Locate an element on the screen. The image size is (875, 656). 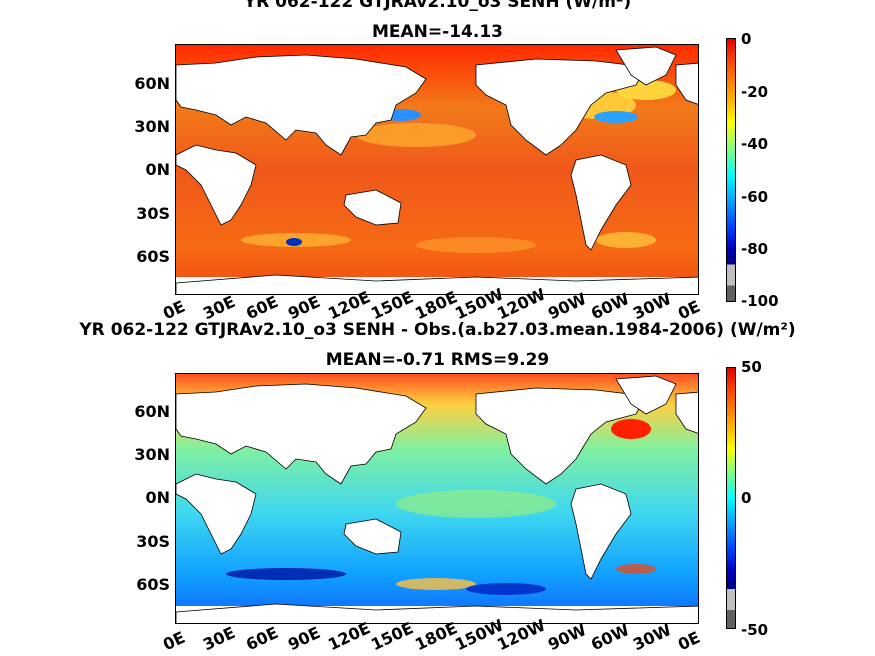
panel2-lat-label: 30N is located at coordinates (152, 454).